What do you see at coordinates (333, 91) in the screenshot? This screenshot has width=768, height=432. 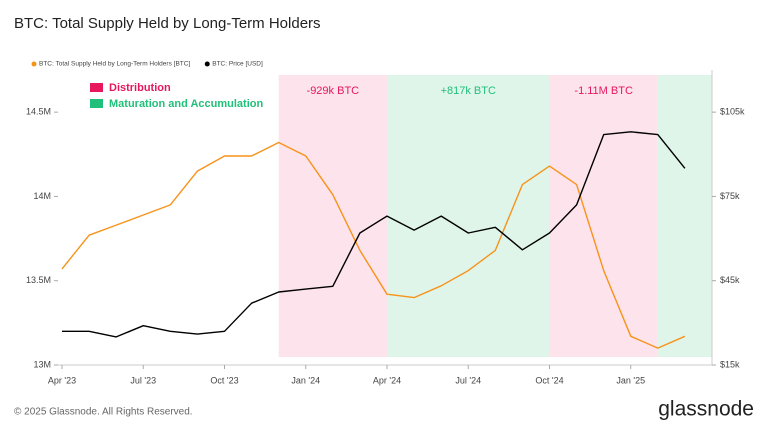 I see `region-label: -929k BTC` at bounding box center [333, 91].